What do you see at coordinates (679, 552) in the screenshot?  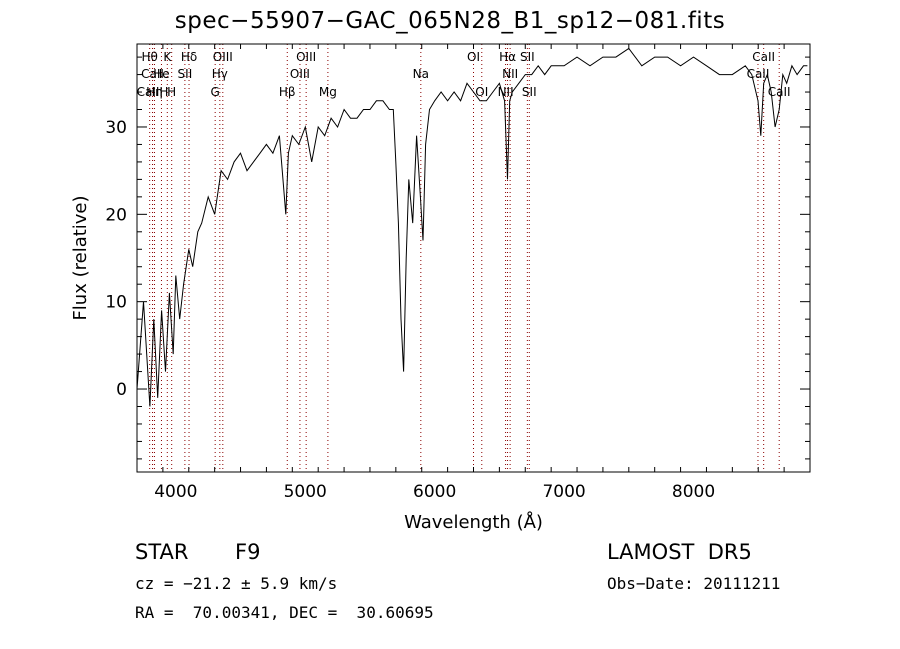 I see `survey-label: LAMOST DR5` at bounding box center [679, 552].